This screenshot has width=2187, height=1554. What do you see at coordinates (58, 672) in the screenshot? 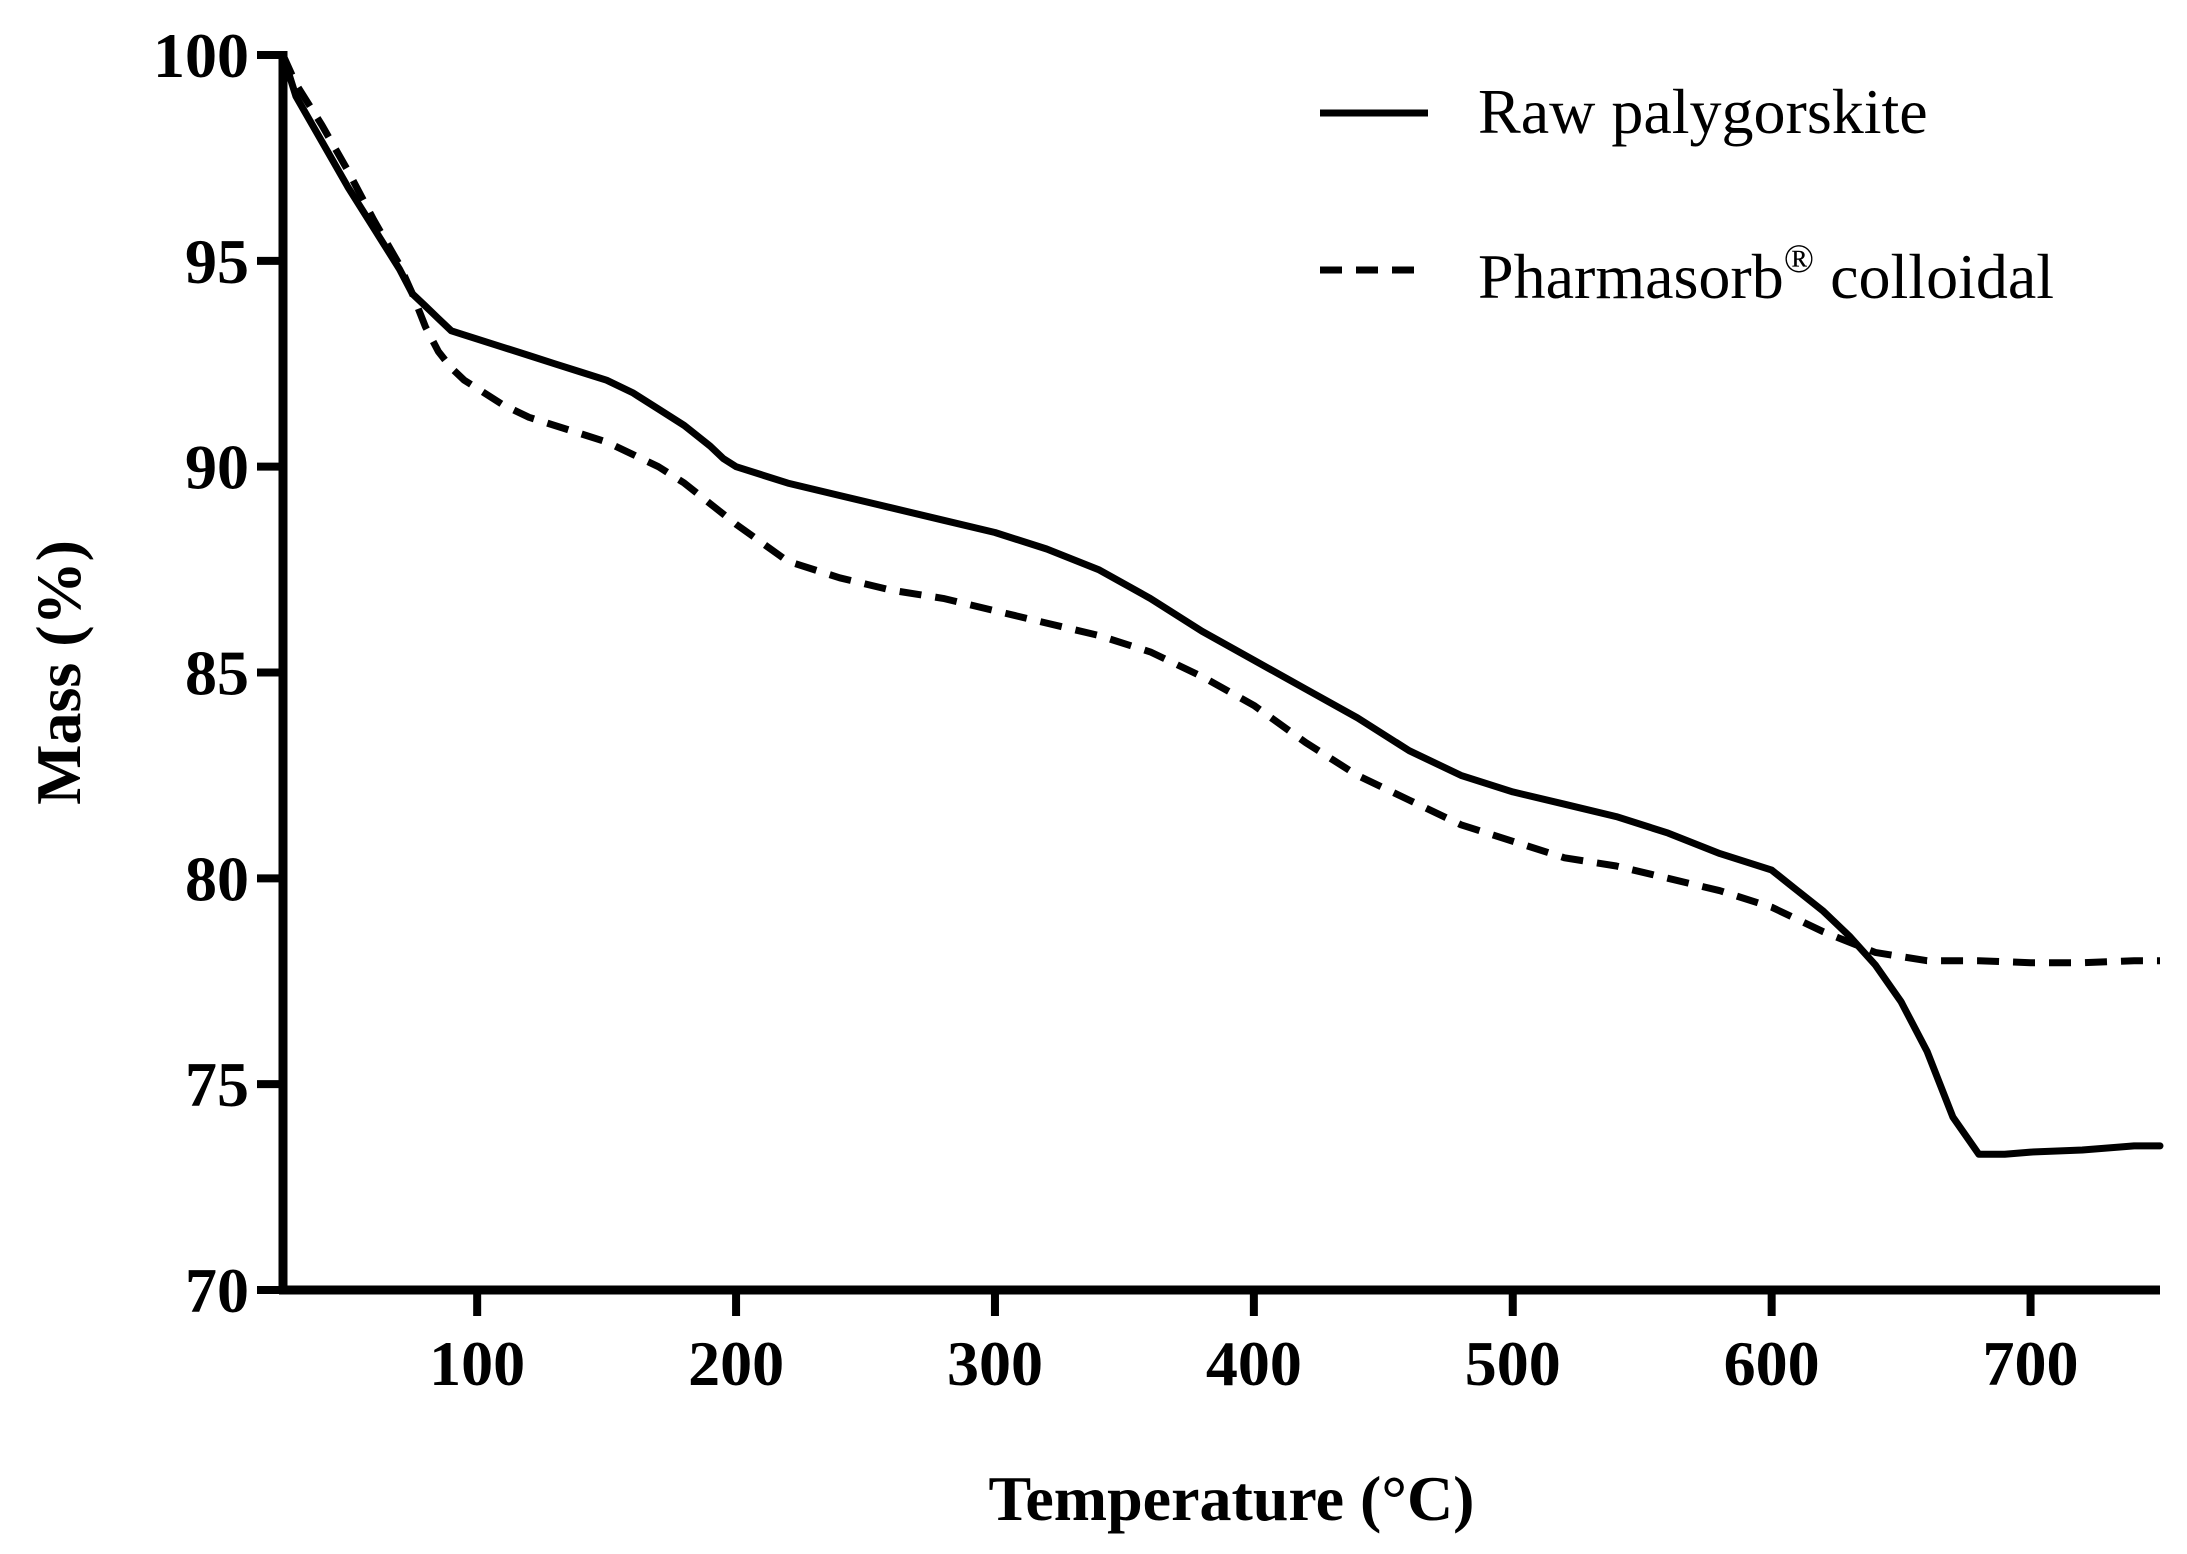
I see `y-axis-title: Mass (%)` at bounding box center [58, 672].